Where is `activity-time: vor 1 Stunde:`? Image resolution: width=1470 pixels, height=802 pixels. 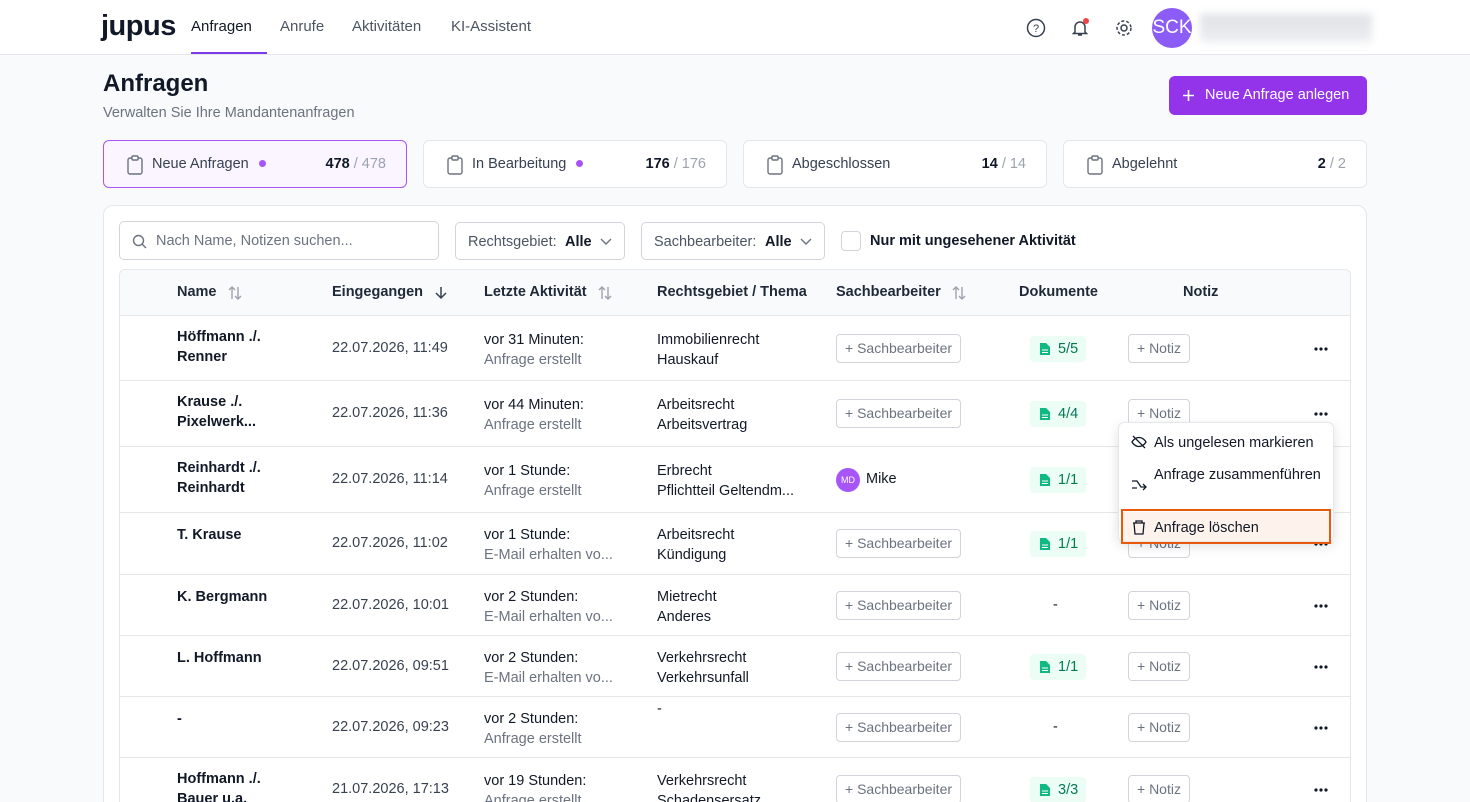
activity-time: vor 1 Stunde: is located at coordinates (527, 535).